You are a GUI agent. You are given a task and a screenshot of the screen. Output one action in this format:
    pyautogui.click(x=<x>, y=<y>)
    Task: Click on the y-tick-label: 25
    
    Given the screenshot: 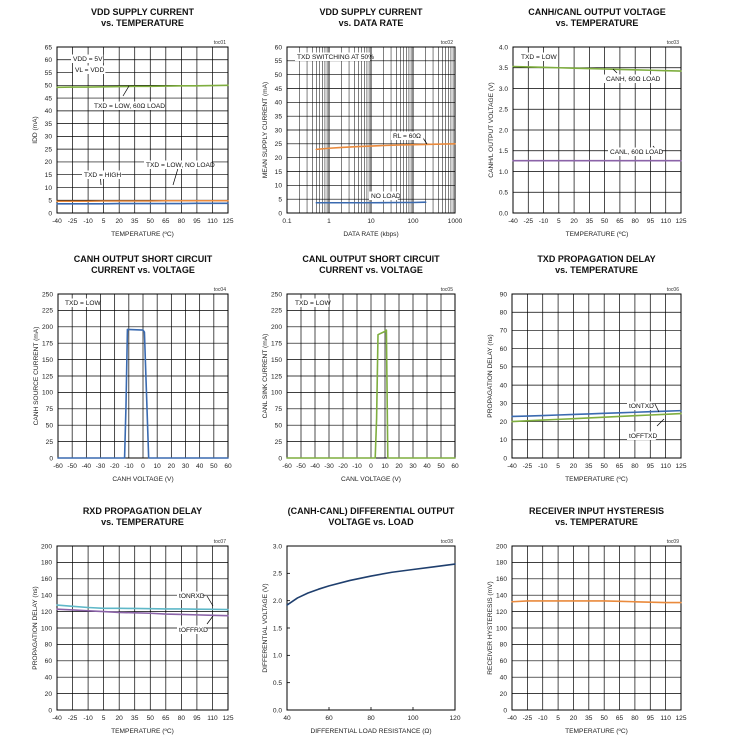 What is the action you would take?
    pyautogui.click(x=50, y=442)
    